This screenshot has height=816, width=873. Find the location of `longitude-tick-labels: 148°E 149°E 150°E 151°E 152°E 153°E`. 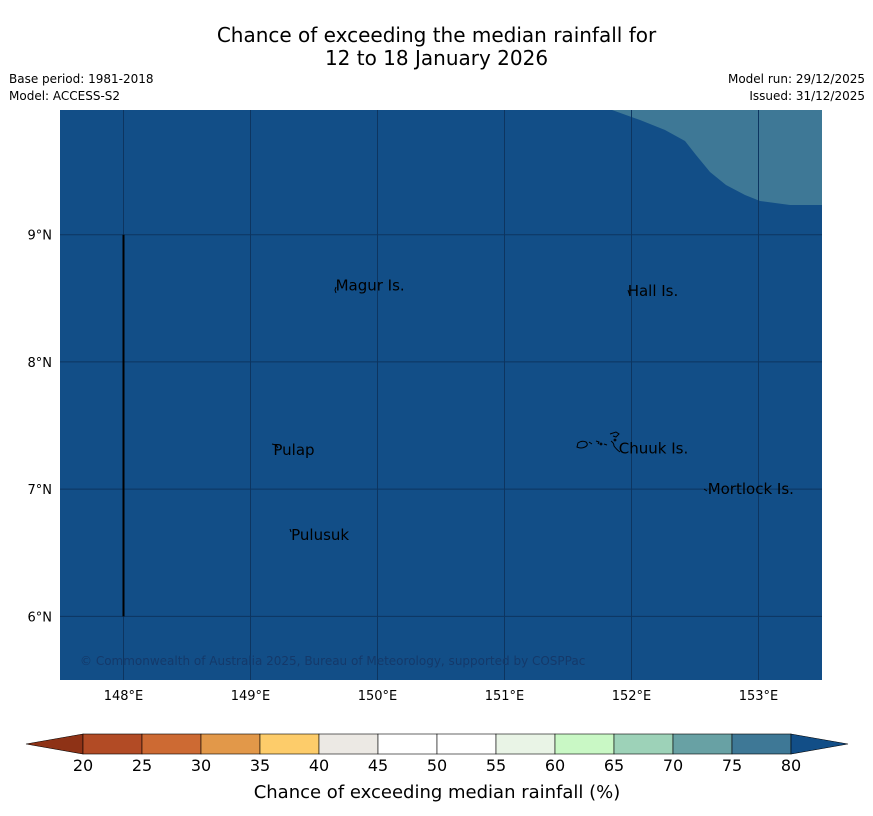

longitude-tick-labels: 148°E 149°E 150°E 151°E 152°E 153°E is located at coordinates (441, 696).